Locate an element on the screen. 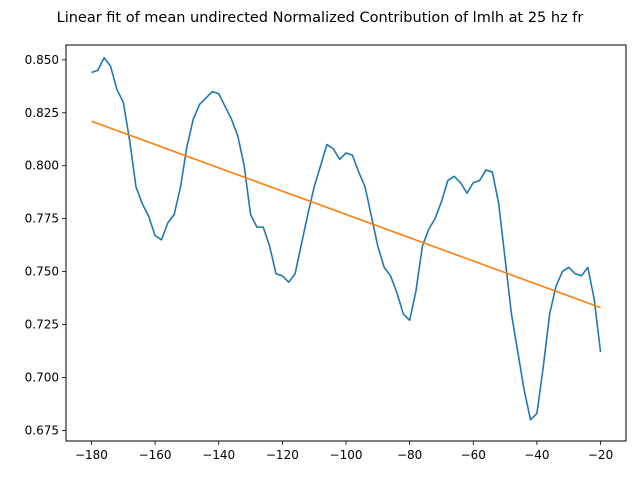 This screenshot has height=480, width=640. y-tick-label: 0.675 is located at coordinates (42, 430).